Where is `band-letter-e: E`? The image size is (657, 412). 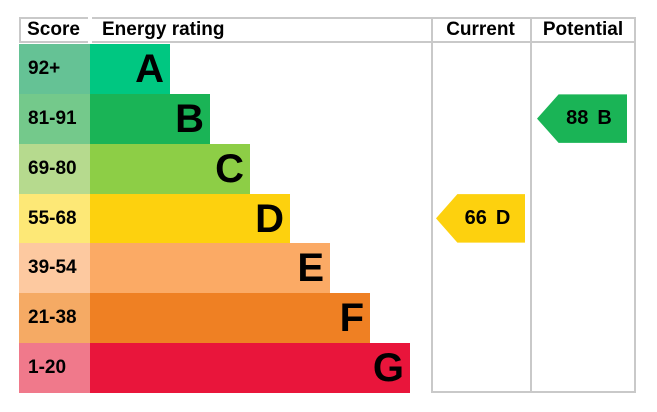 band-letter-e: E is located at coordinates (310, 268).